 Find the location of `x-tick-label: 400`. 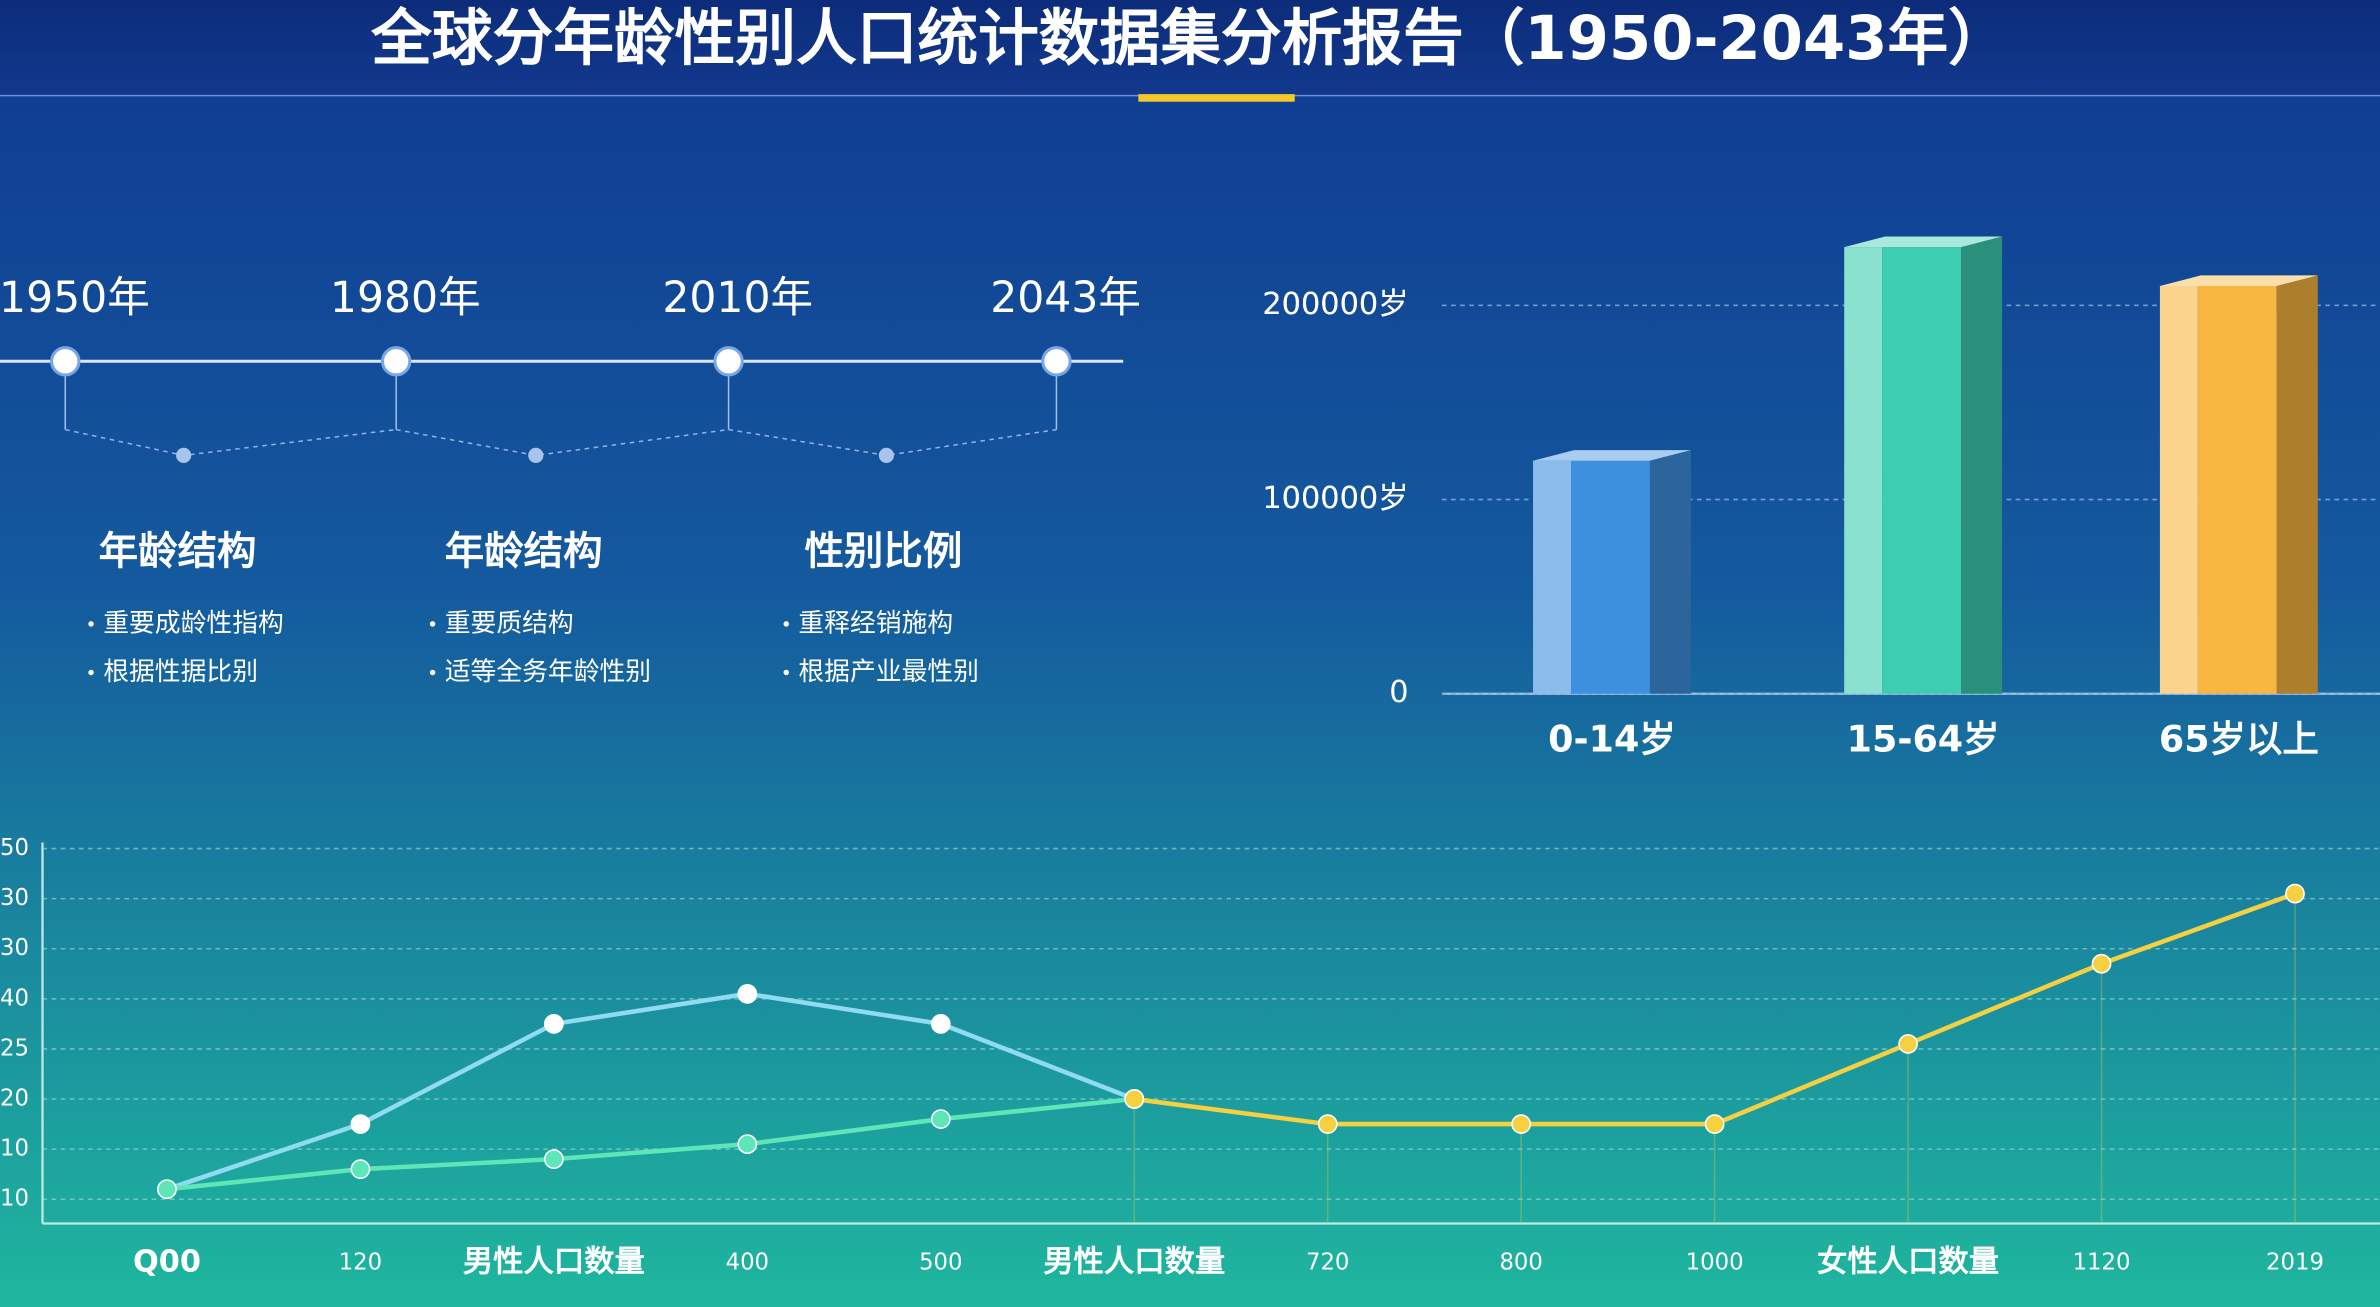

x-tick-label: 400 is located at coordinates (747, 1262).